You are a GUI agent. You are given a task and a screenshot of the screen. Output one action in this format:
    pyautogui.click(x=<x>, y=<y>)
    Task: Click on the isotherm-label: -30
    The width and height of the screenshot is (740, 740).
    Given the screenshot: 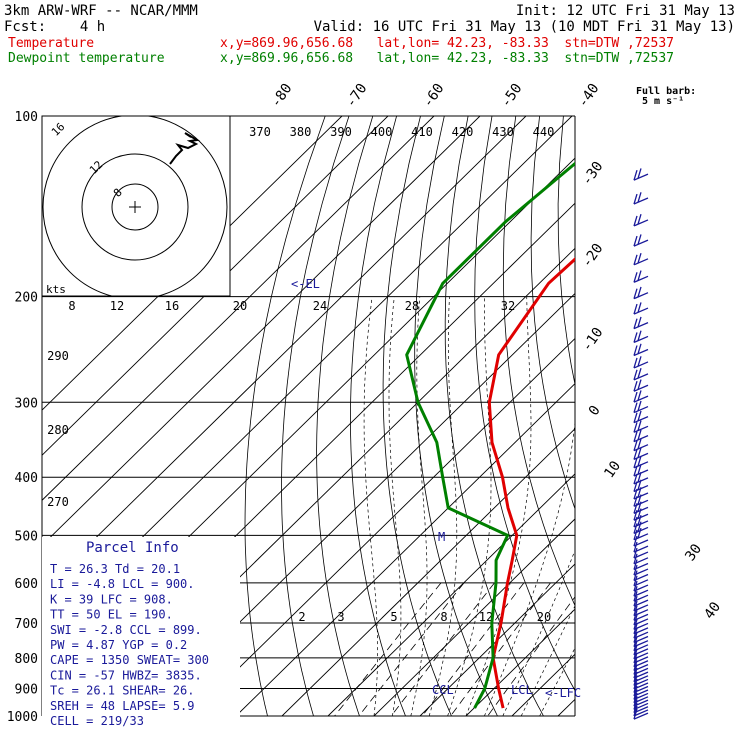 What is the action you would take?
    pyautogui.click(x=593, y=174)
    